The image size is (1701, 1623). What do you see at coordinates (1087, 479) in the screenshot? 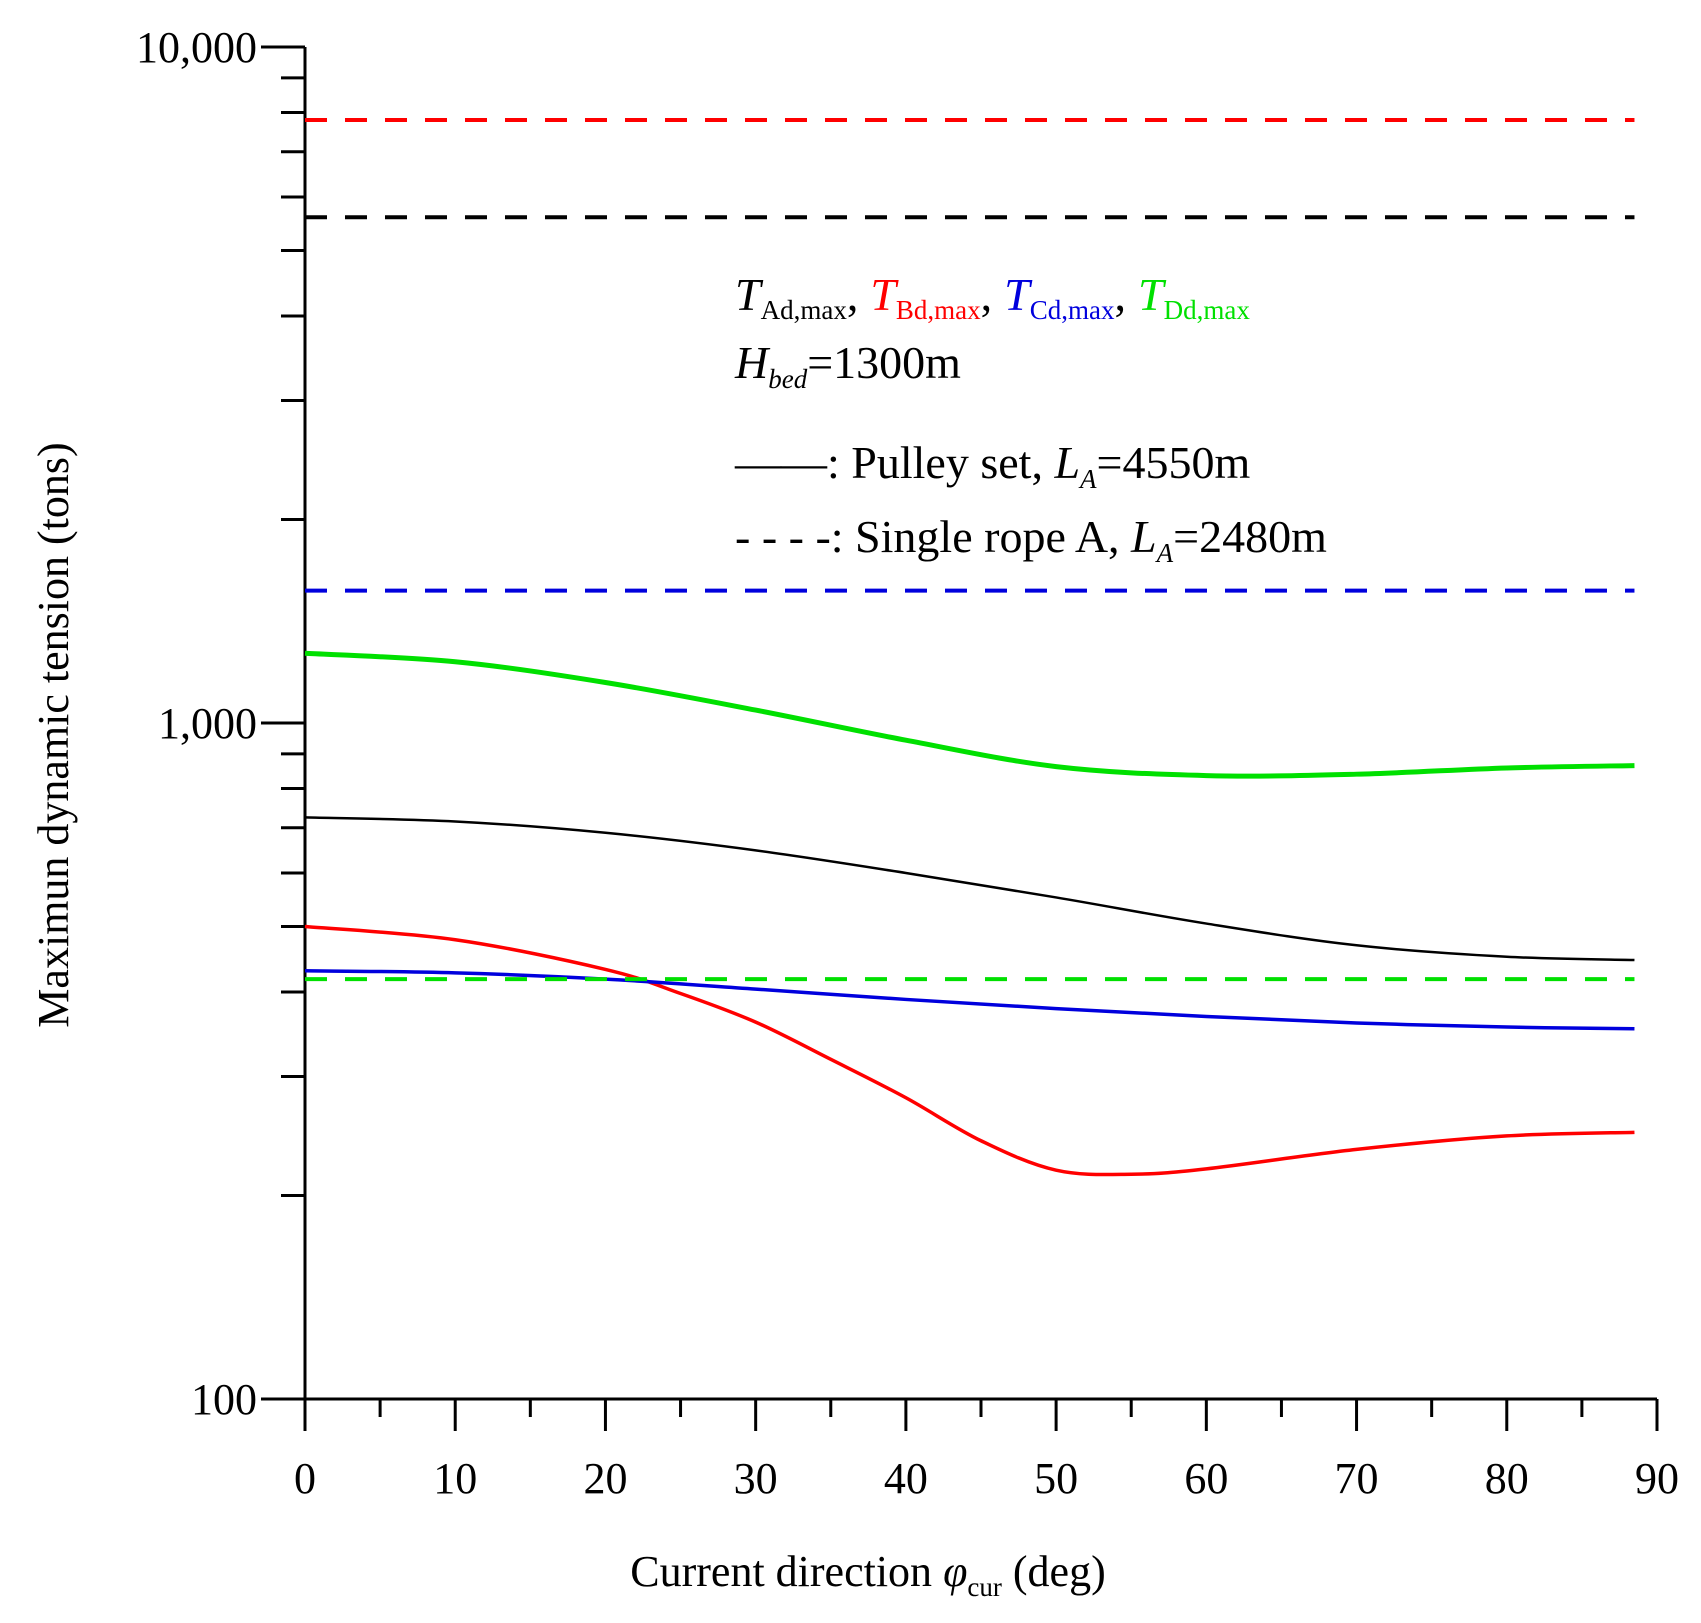
I see `legend-solid-sub: A` at bounding box center [1087, 479].